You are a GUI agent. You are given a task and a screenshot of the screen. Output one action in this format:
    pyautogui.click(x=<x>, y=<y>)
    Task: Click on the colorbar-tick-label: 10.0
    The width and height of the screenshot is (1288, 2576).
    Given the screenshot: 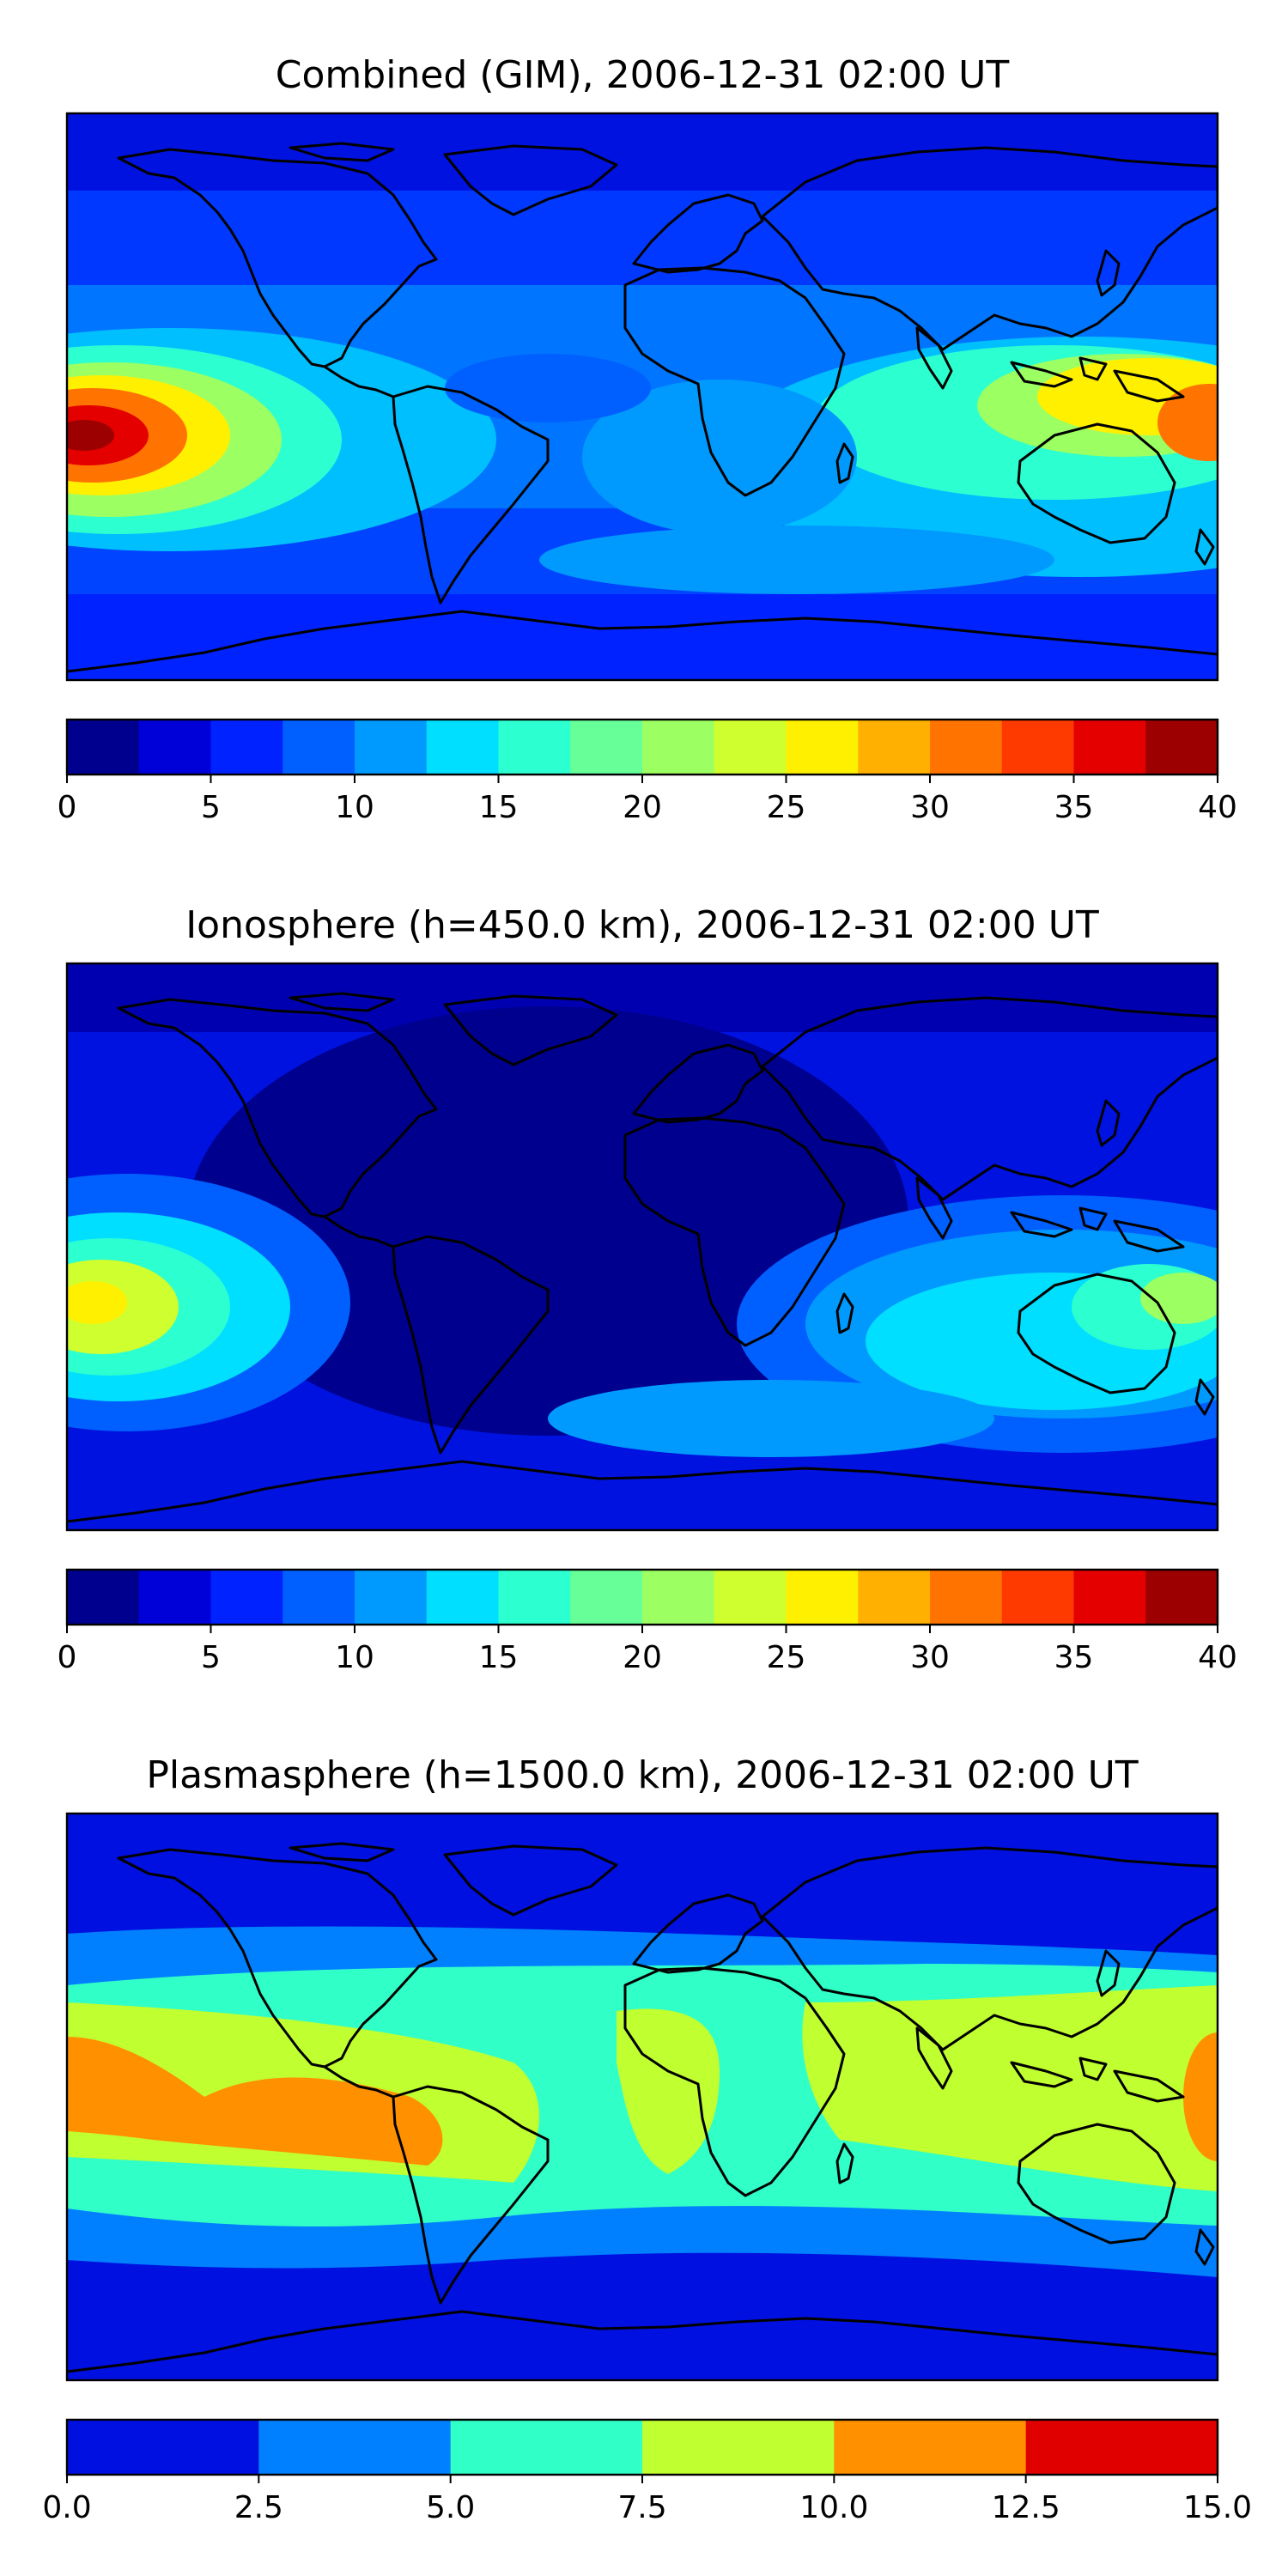 What is the action you would take?
    pyautogui.click(x=834, y=2507)
    